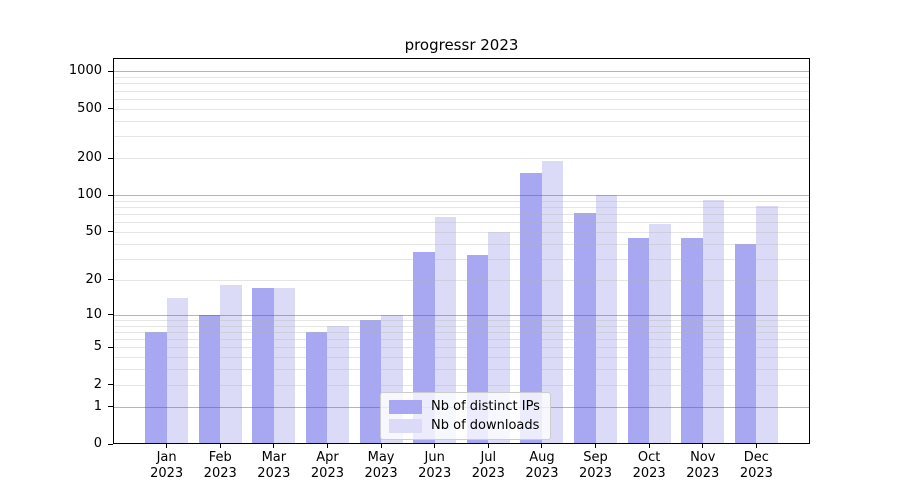  I want to click on x-tick-label-jul-2023: Jul 2023, so click(488, 465).